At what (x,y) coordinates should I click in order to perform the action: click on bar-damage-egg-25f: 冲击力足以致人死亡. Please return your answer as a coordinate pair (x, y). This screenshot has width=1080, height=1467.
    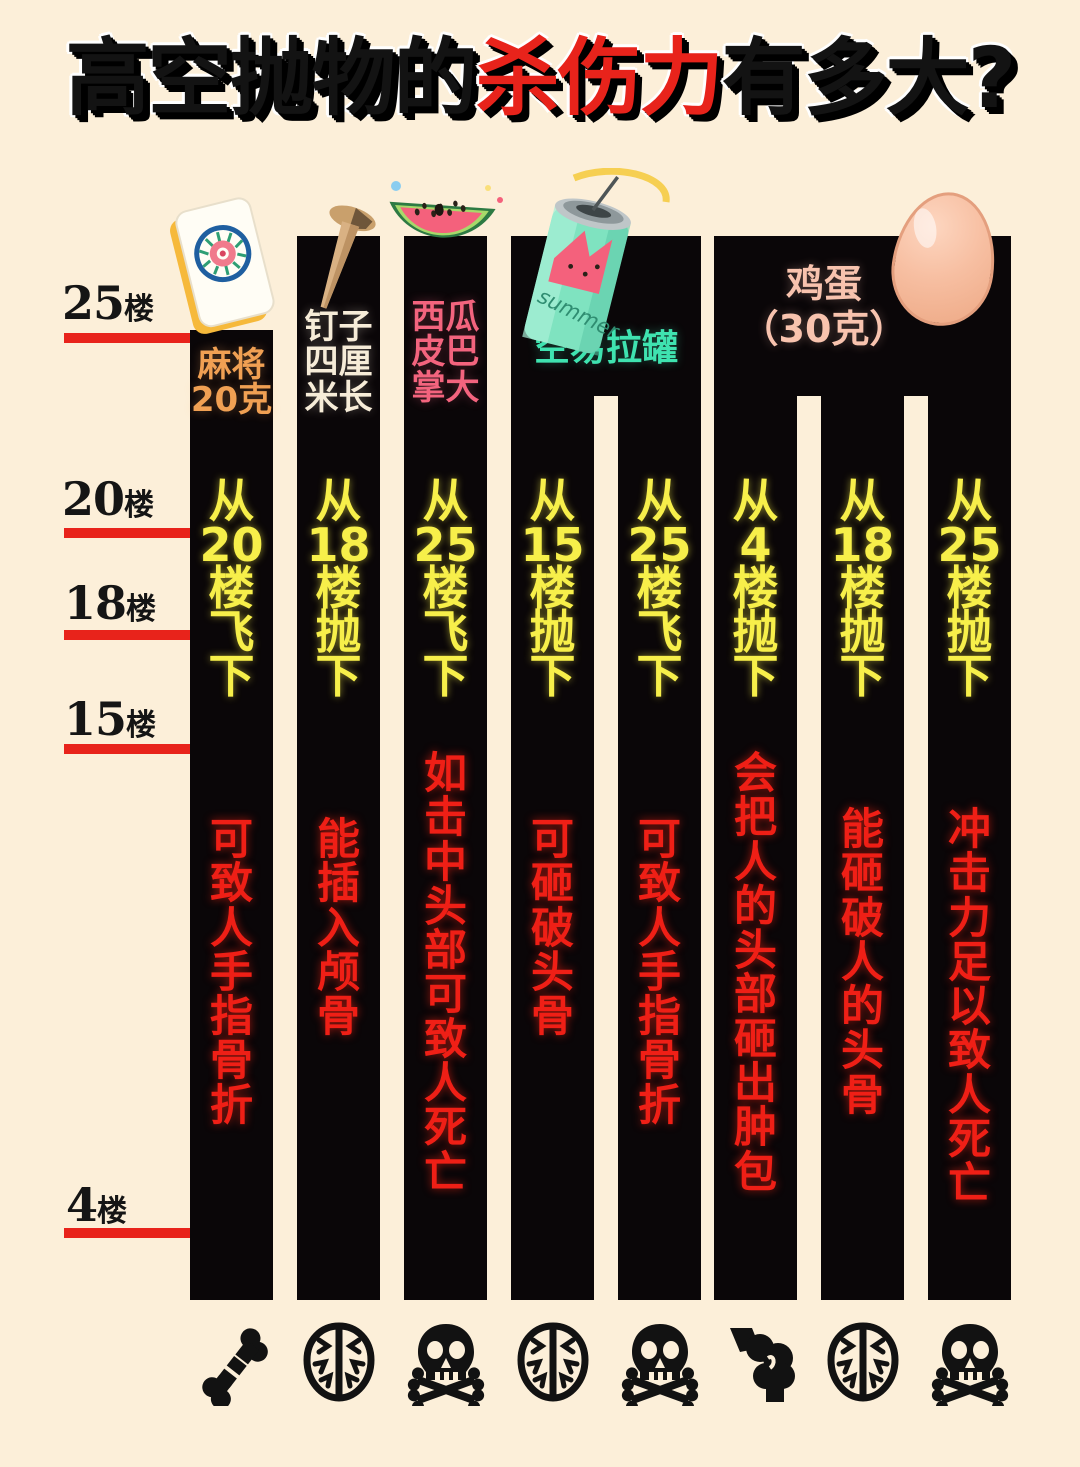
    Looking at the image, I should click on (969, 1007).